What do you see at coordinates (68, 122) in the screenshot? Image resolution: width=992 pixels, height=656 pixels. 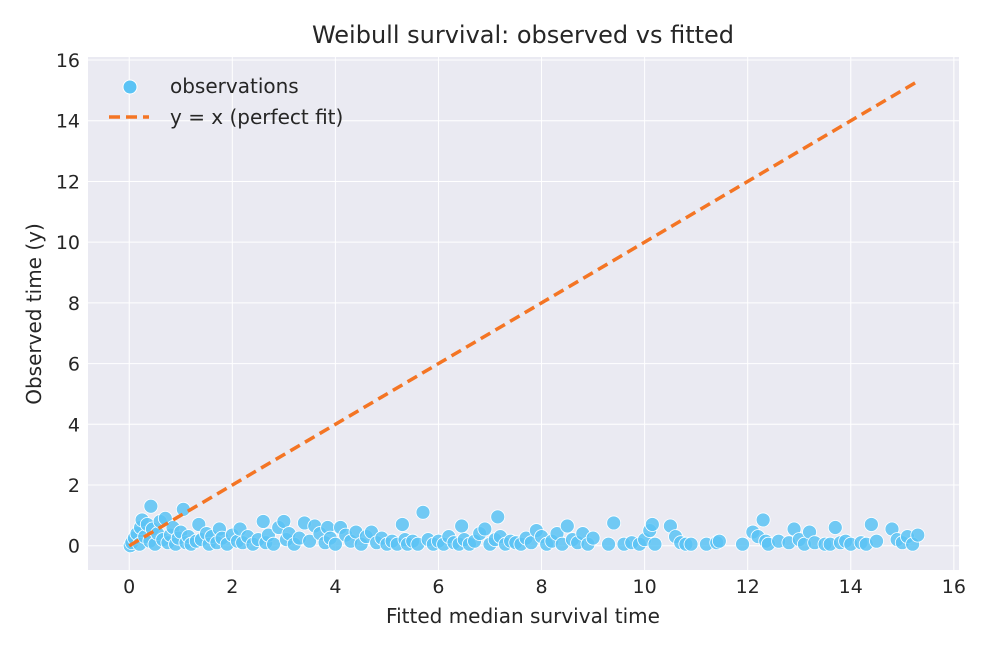 I see `y-tick-label: 14` at bounding box center [68, 122].